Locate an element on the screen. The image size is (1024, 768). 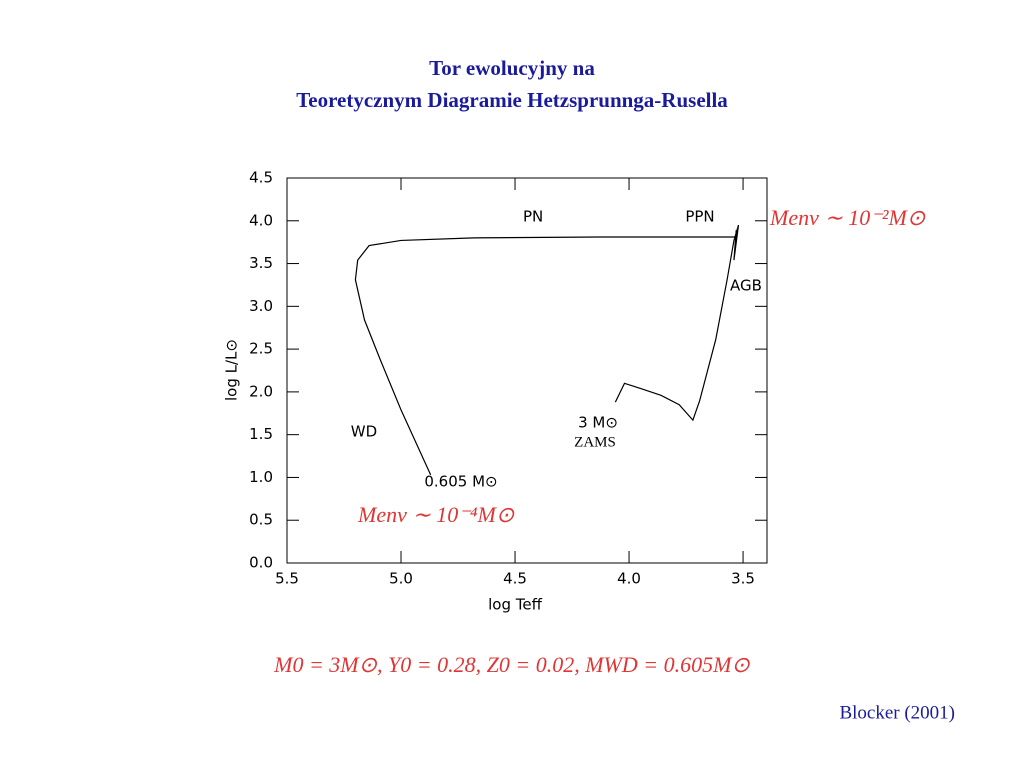
y-tick-label: 2.5 is located at coordinates (261, 349).